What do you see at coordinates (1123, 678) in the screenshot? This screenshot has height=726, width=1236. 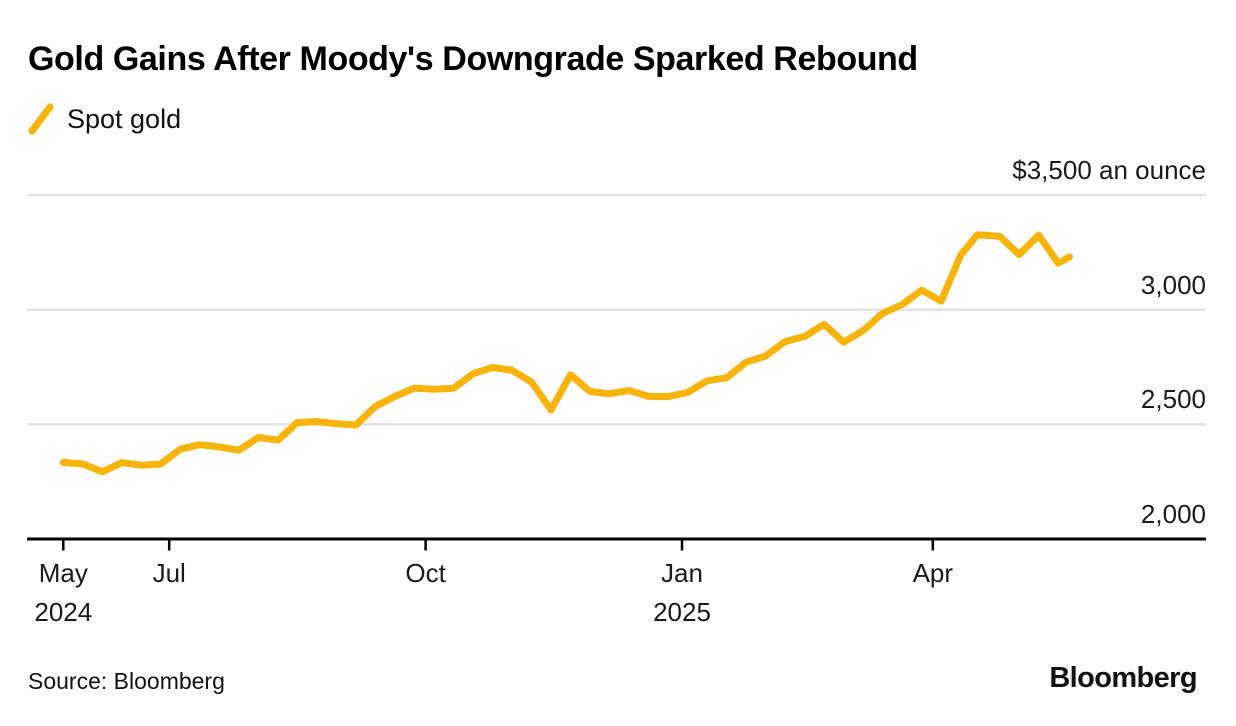 I see `bloomberg-logo: Bloomberg` at bounding box center [1123, 678].